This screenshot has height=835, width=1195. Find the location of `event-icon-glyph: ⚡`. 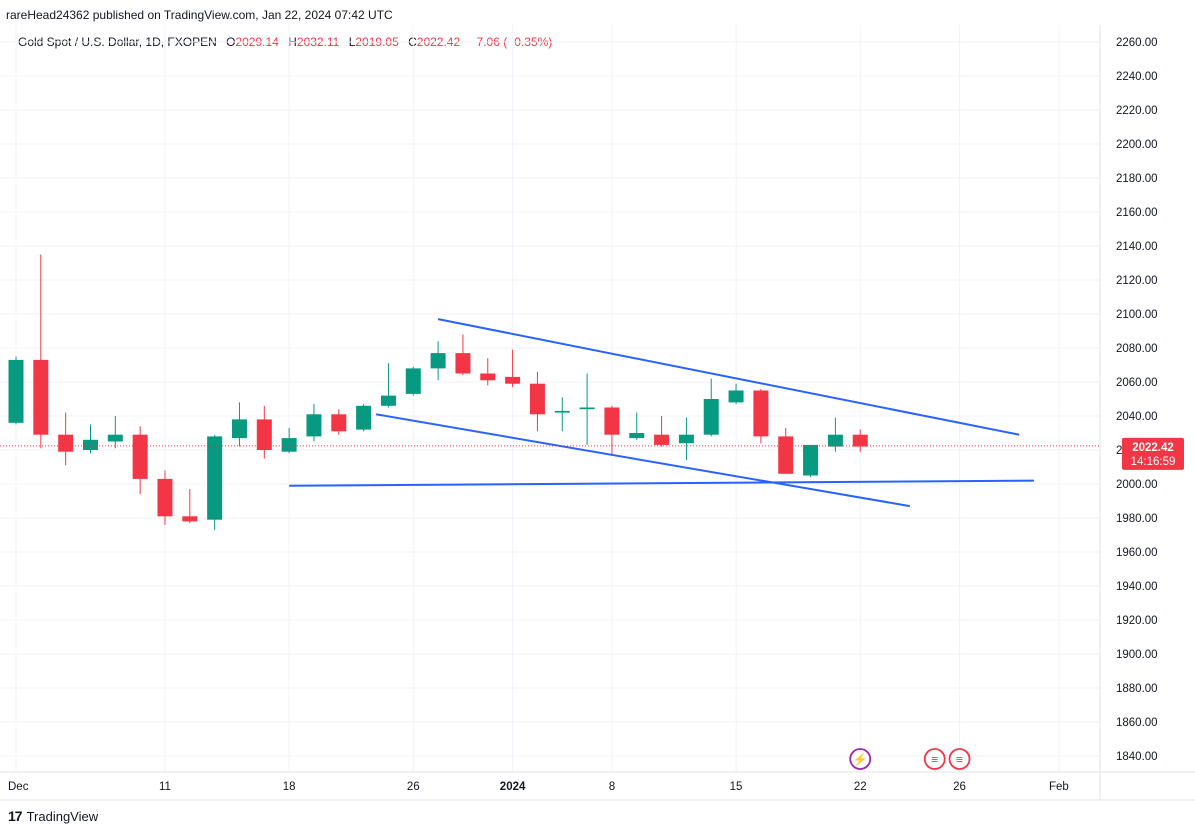

event-icon-glyph: ⚡ is located at coordinates (860, 760).